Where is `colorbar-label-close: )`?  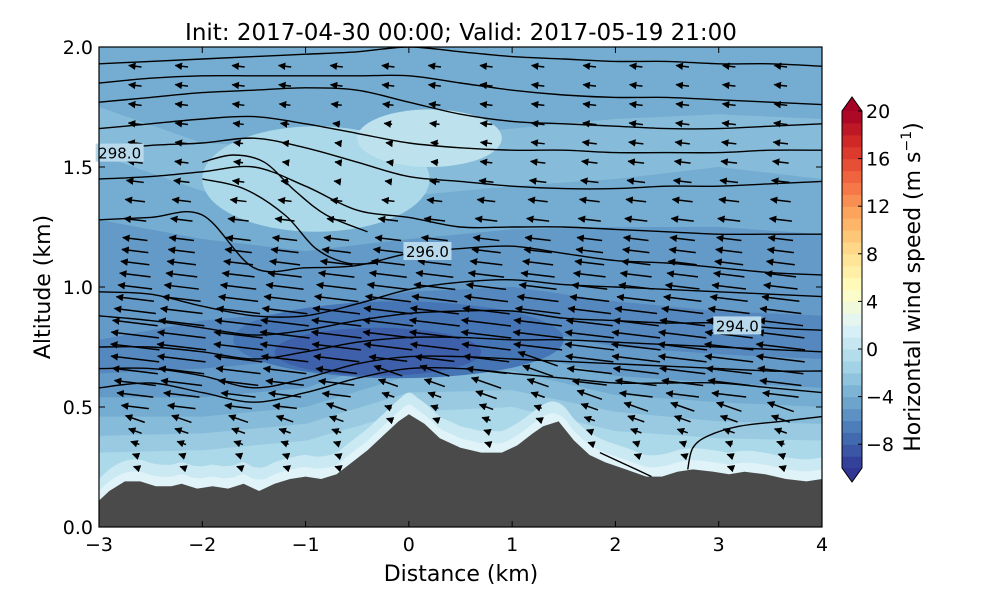
colorbar-label-close: ) is located at coordinates (913, 126).